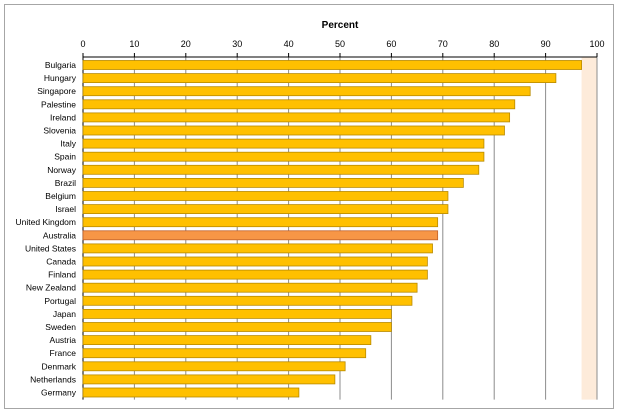 The image size is (620, 415). Describe the element at coordinates (186, 44) in the screenshot. I see `x-tick-label: 20` at that location.